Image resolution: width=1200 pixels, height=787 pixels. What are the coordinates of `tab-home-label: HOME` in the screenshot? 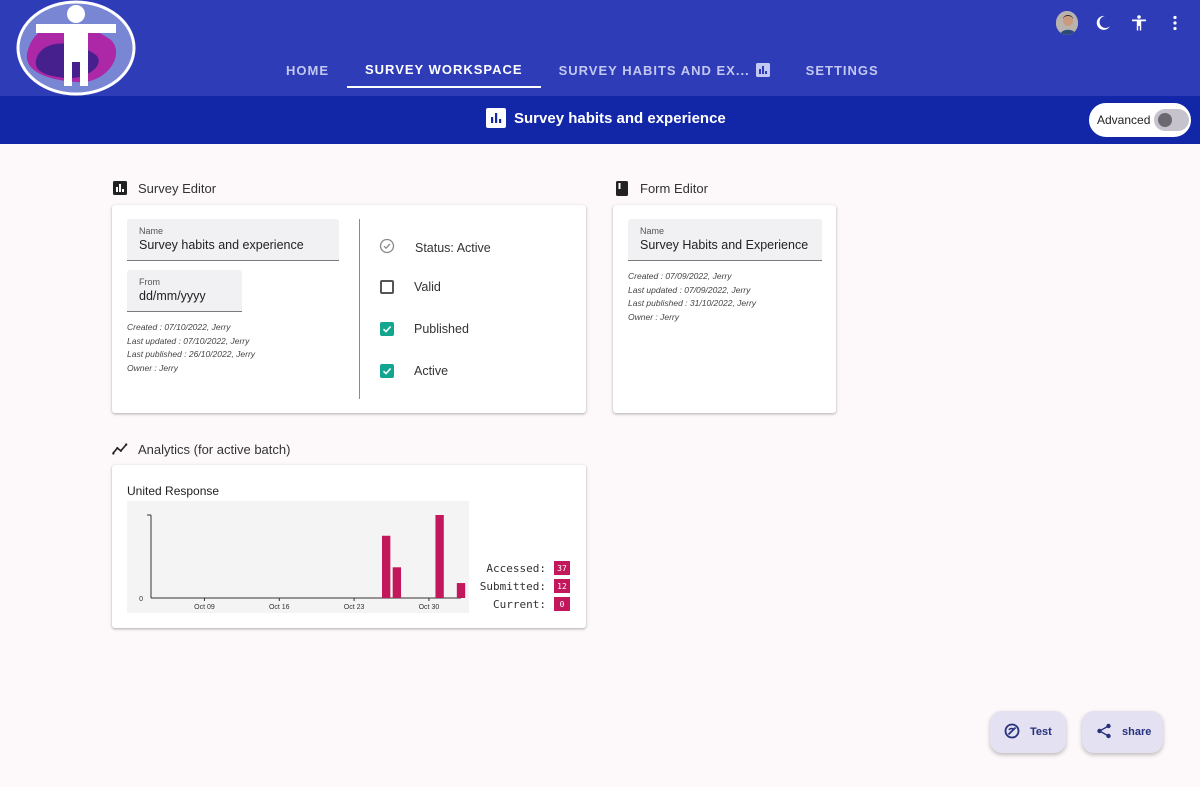 It's located at (307, 70).